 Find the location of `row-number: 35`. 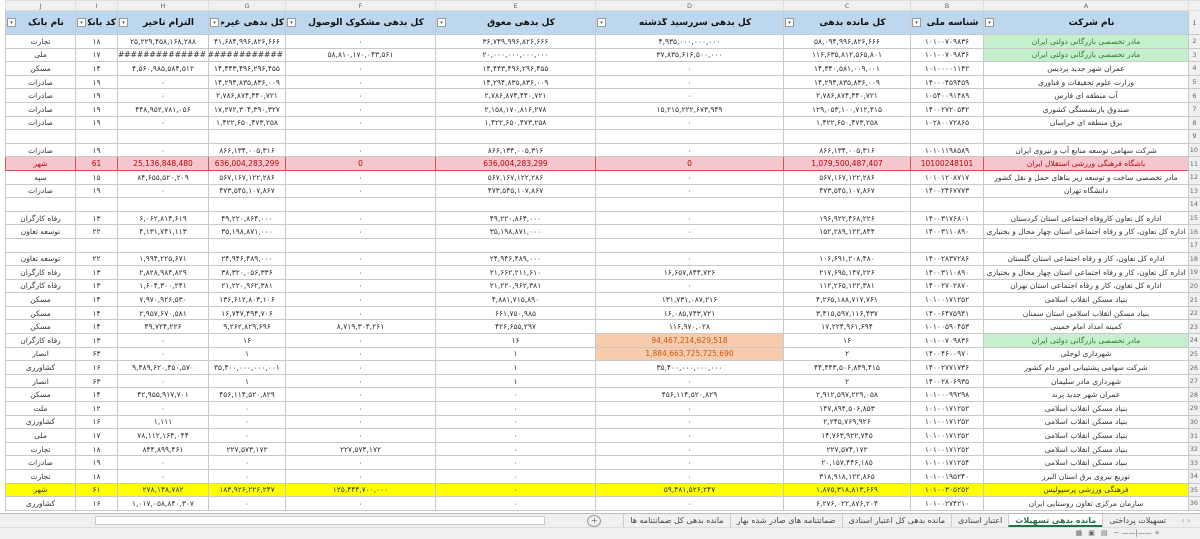

row-number: 35 is located at coordinates (1194, 490).